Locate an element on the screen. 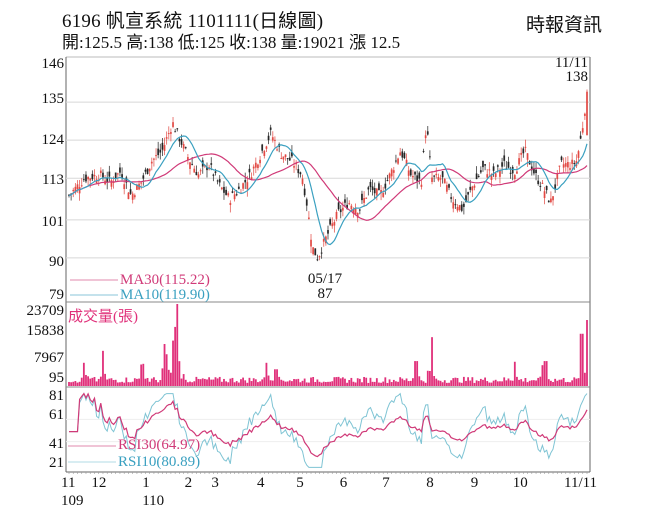  rsi-tick-21: 21 is located at coordinates (56, 463).